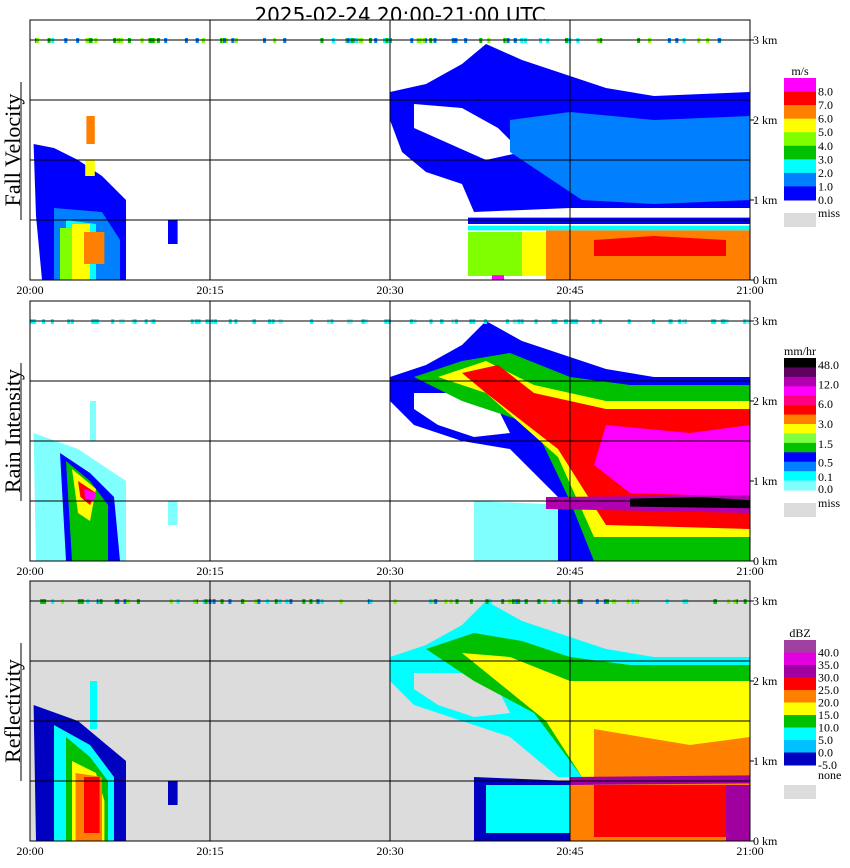 The height and width of the screenshot is (868, 850). What do you see at coordinates (828, 665) in the screenshot?
I see `legend-label: 35.0` at bounding box center [828, 665].